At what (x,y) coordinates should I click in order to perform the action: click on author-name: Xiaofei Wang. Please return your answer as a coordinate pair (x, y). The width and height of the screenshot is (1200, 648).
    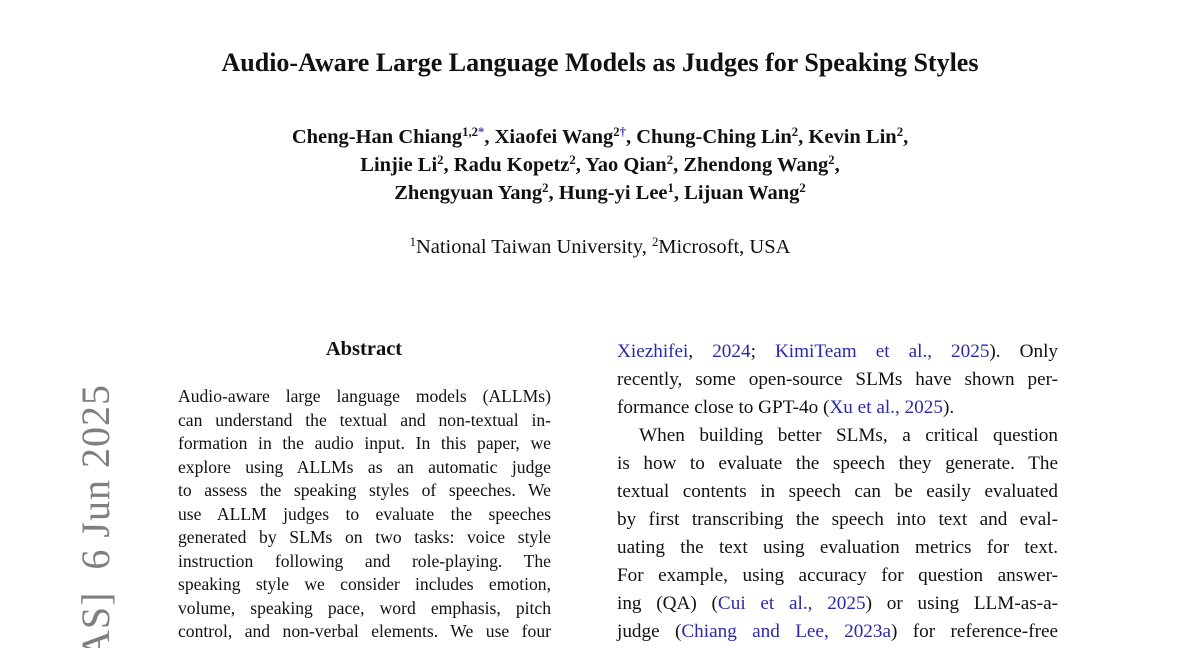
    Looking at the image, I should click on (554, 137).